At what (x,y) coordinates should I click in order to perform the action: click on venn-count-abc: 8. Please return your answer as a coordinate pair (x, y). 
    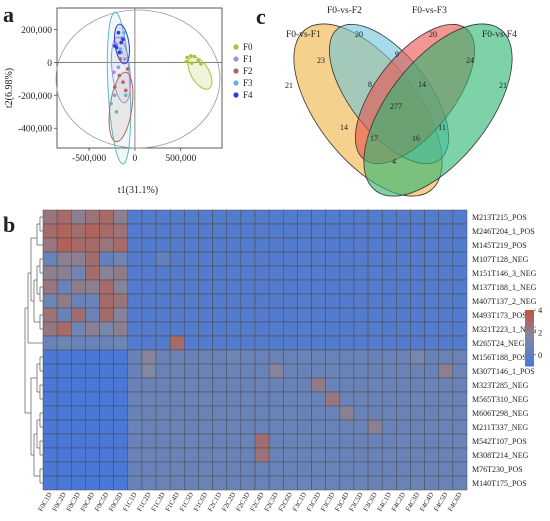
    Looking at the image, I should click on (370, 84).